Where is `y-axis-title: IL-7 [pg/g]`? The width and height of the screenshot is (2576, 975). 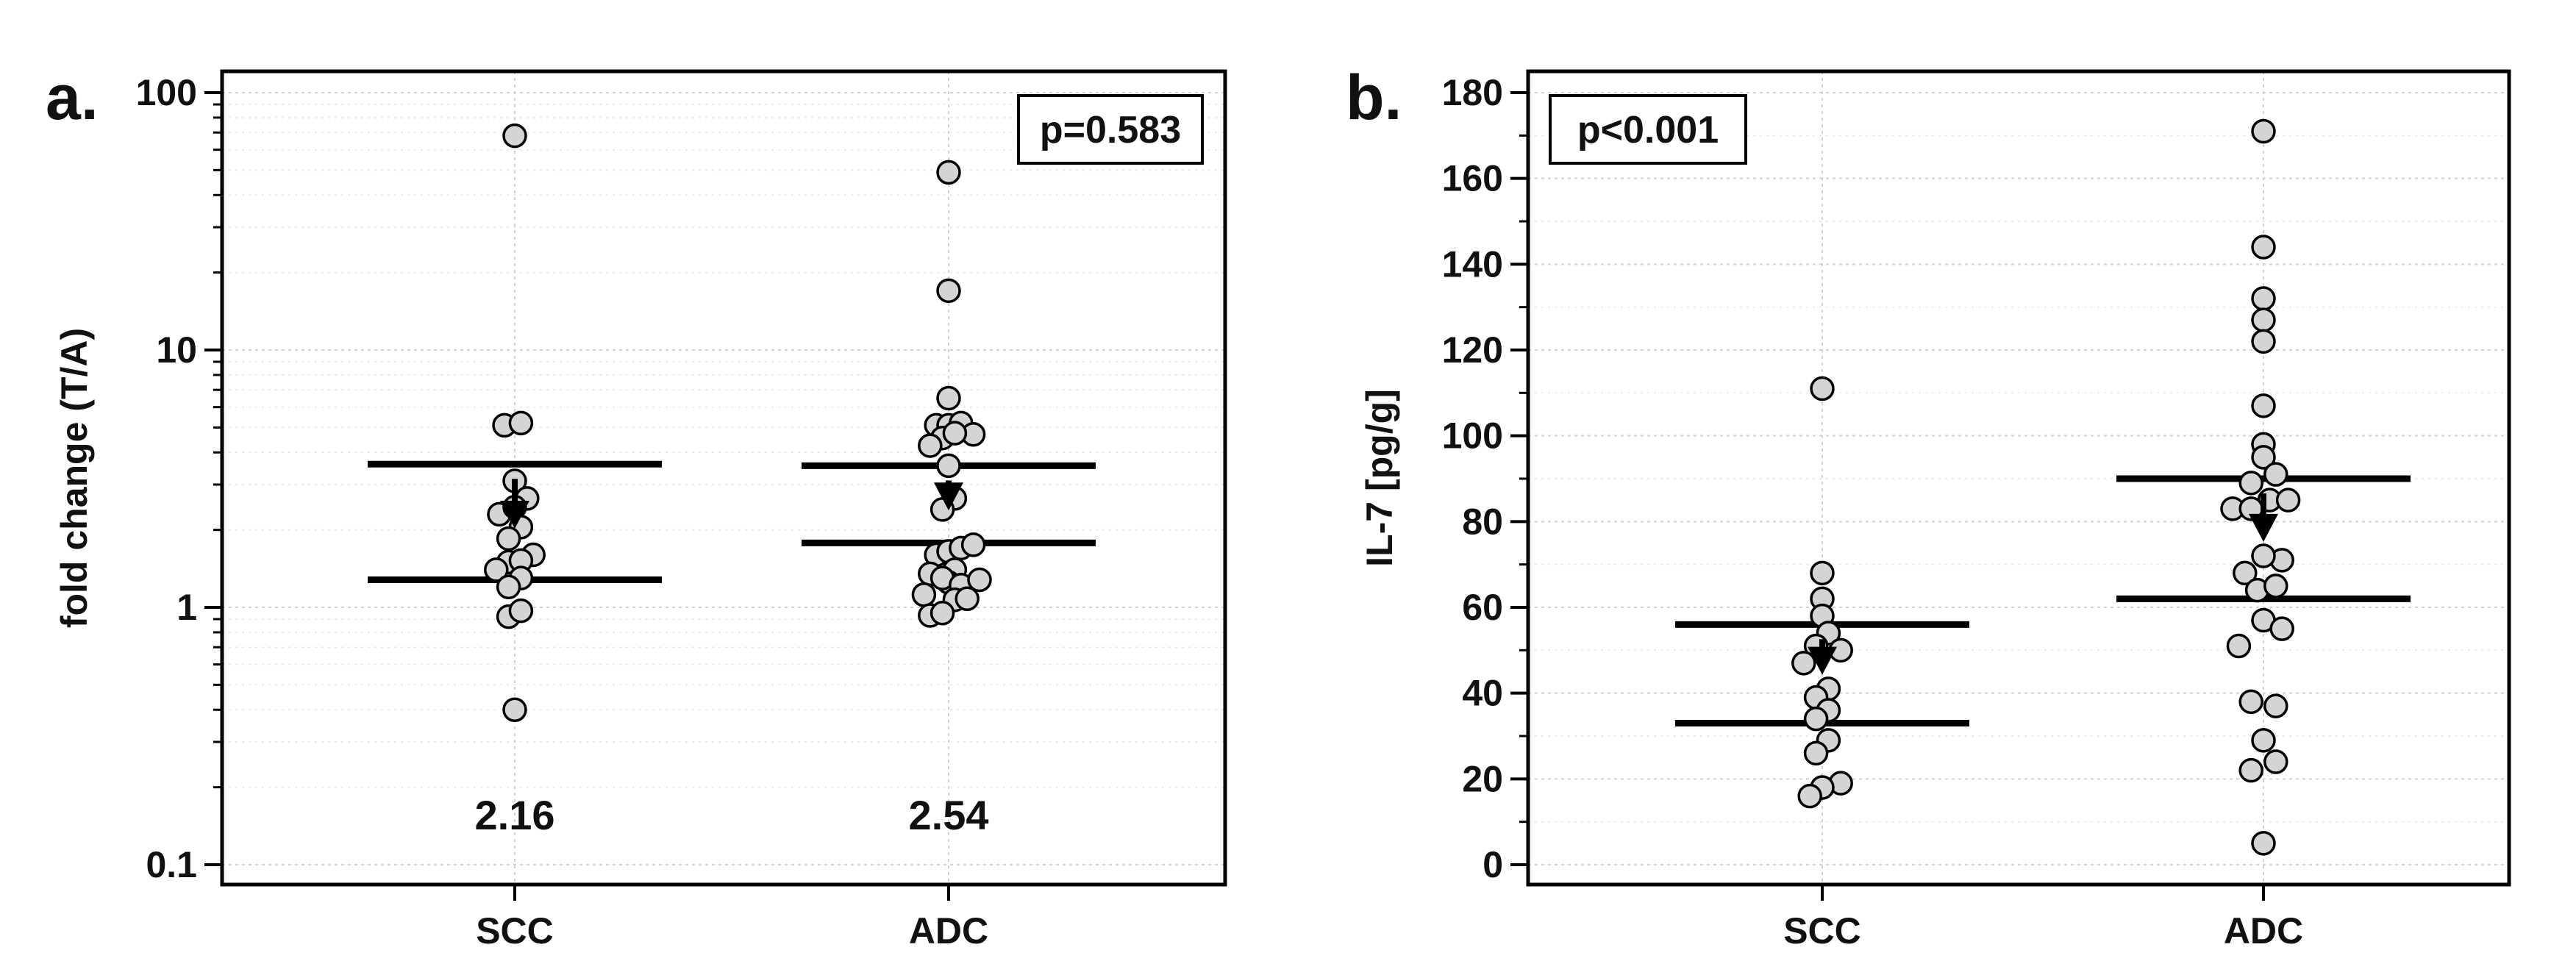 y-axis-title: IL-7 [pg/g] is located at coordinates (1379, 478).